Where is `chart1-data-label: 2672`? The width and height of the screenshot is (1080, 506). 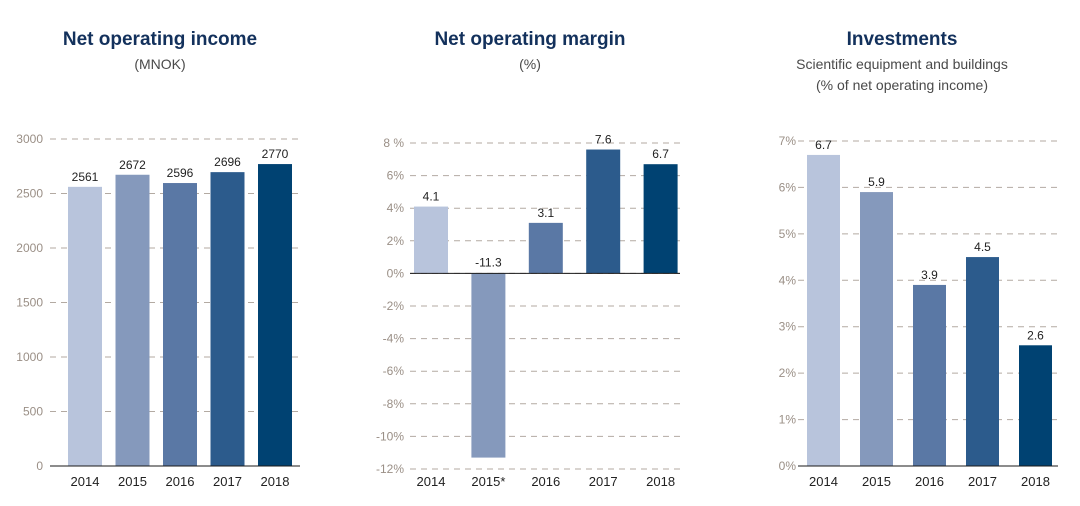 chart1-data-label: 2672 is located at coordinates (132, 165).